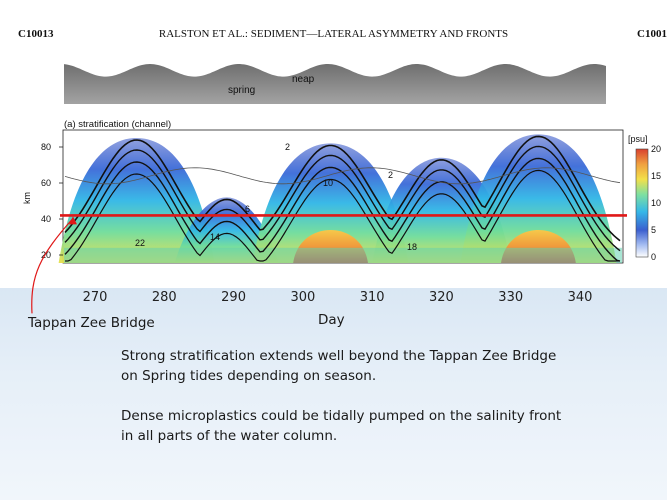 This screenshot has height=500, width=667. I want to click on tappan-zee-label: Tappan Zee Bridge, so click(91, 323).